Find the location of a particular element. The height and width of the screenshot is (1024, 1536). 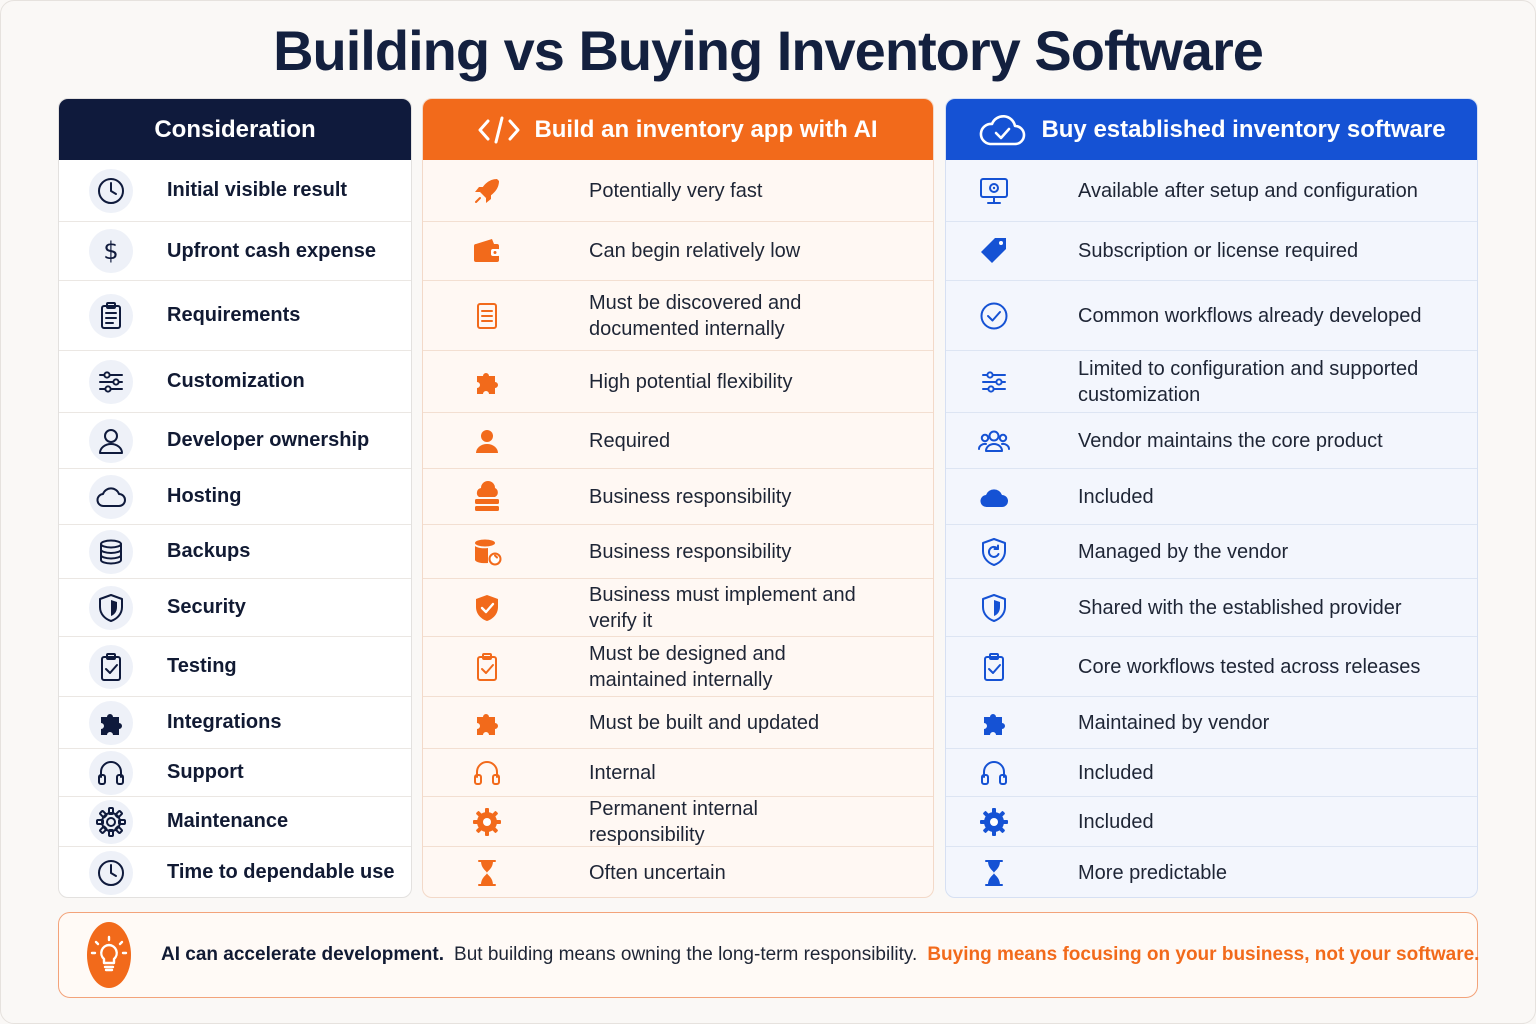

shield-icon is located at coordinates (994, 608).